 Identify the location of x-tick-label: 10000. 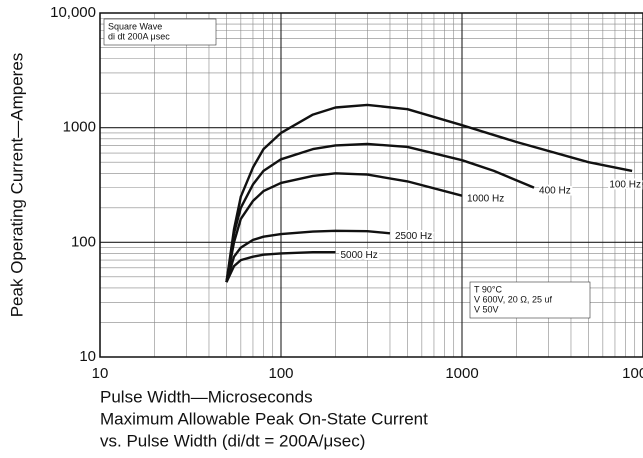
(632, 373).